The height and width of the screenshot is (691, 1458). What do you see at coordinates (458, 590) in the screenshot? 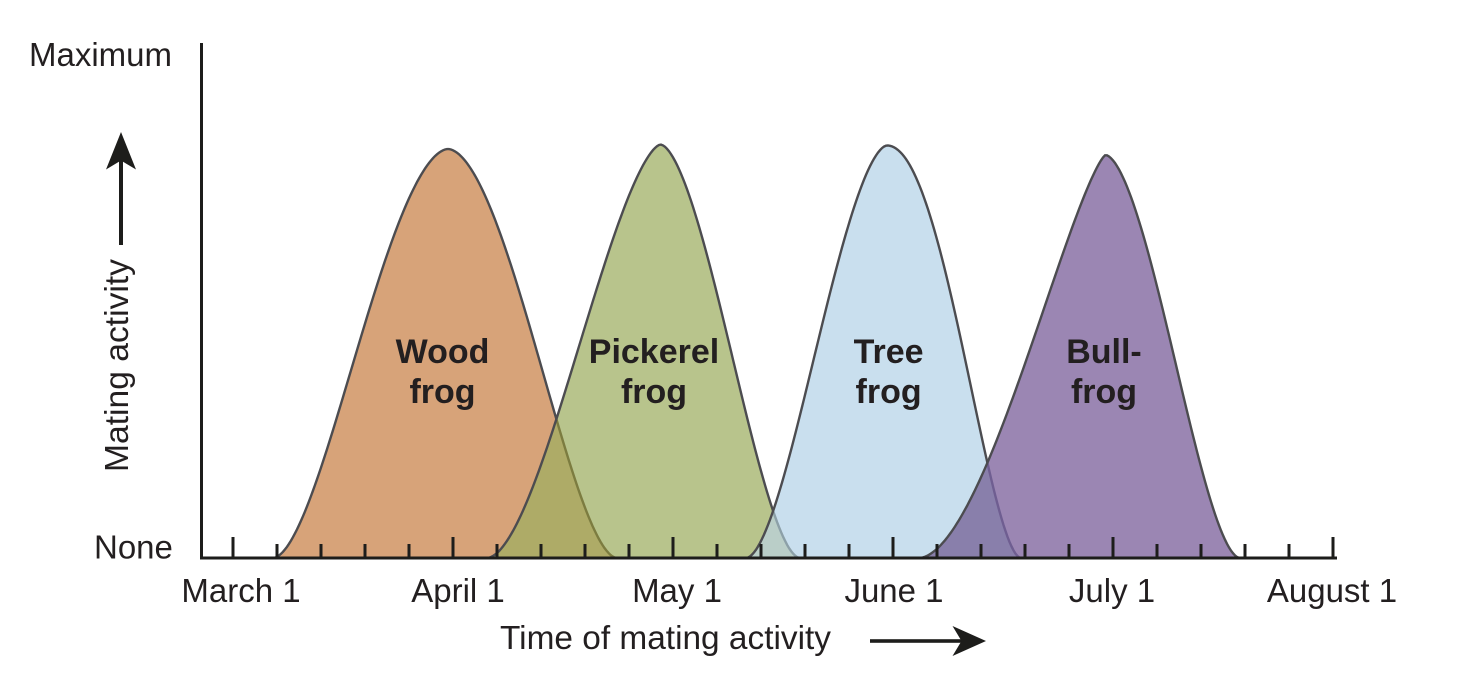
I see `svg-text: April 1` at bounding box center [458, 590].